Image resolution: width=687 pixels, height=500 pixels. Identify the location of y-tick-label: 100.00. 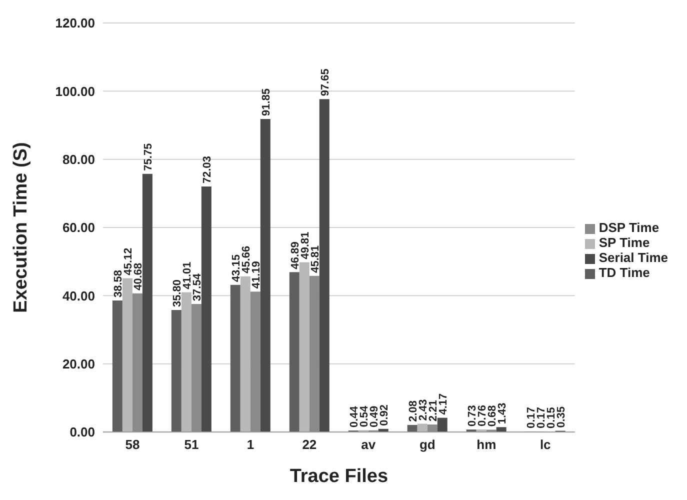
(75, 91).